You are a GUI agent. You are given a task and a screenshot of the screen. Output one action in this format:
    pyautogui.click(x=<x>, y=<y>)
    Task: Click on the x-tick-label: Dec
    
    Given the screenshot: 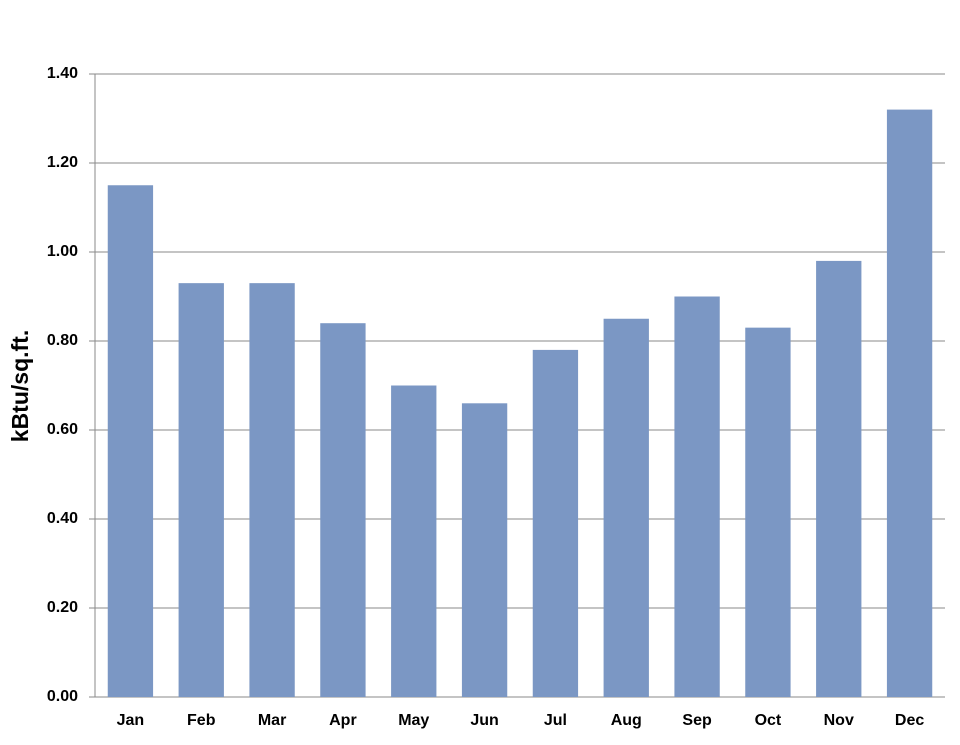 What is the action you would take?
    pyautogui.click(x=909, y=720)
    